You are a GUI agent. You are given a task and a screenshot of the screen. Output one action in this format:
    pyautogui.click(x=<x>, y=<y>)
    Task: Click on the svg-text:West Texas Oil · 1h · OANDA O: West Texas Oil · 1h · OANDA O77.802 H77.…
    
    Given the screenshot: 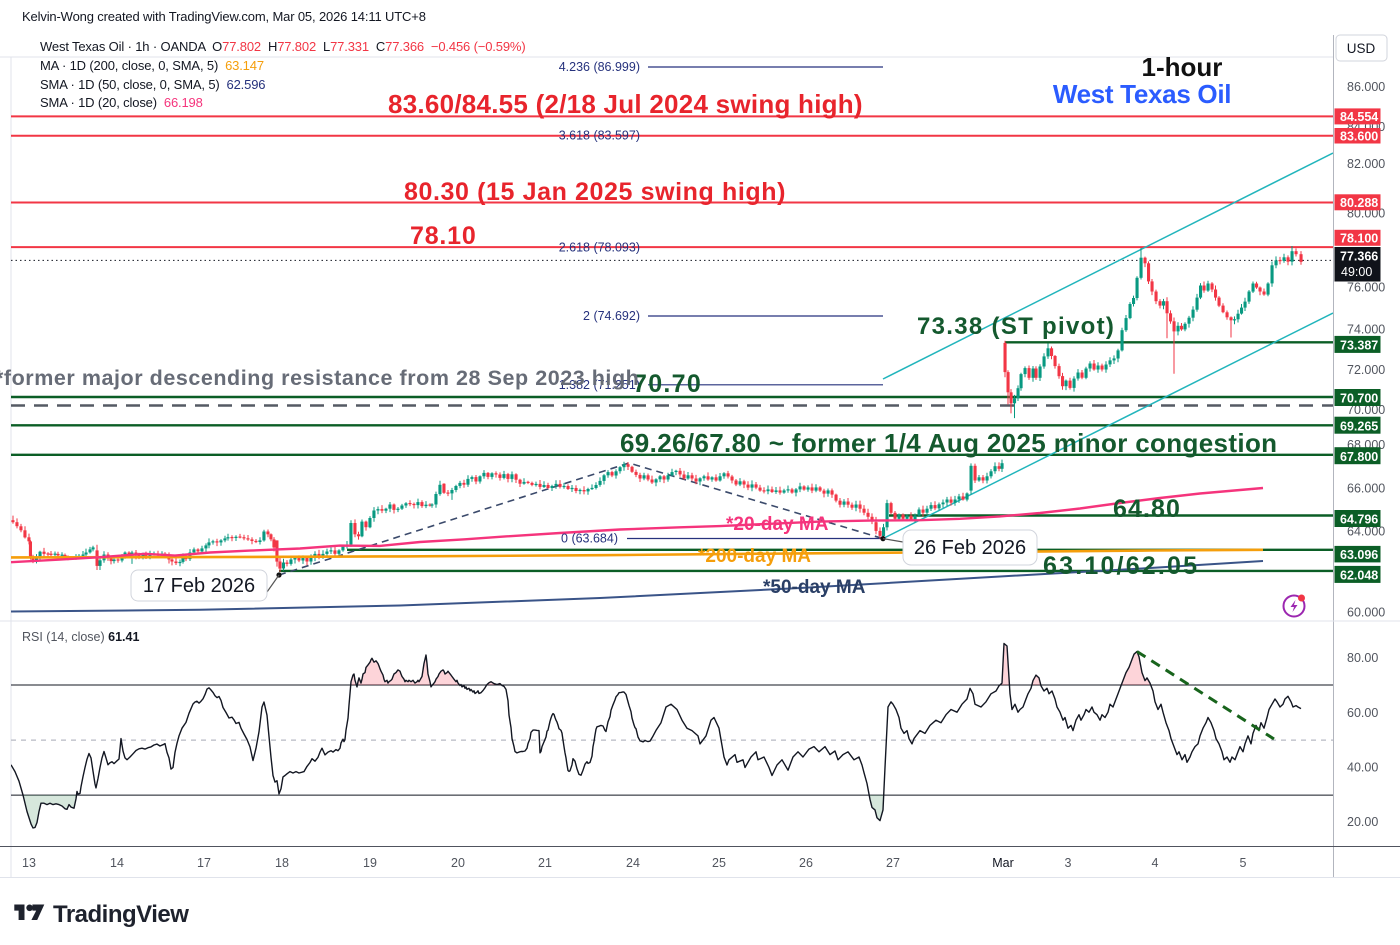 What is the action you would take?
    pyautogui.click(x=283, y=46)
    